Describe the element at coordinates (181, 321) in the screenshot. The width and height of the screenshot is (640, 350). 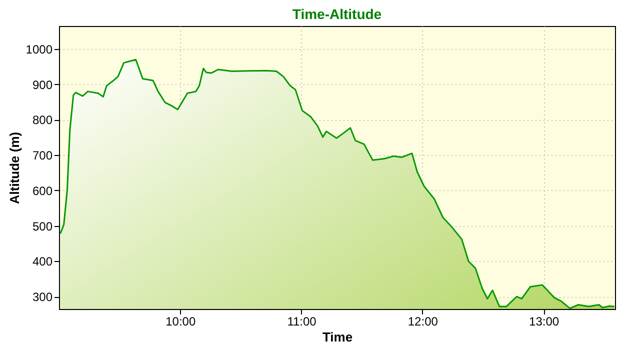
I see `x-tick-label: 10:00` at that location.